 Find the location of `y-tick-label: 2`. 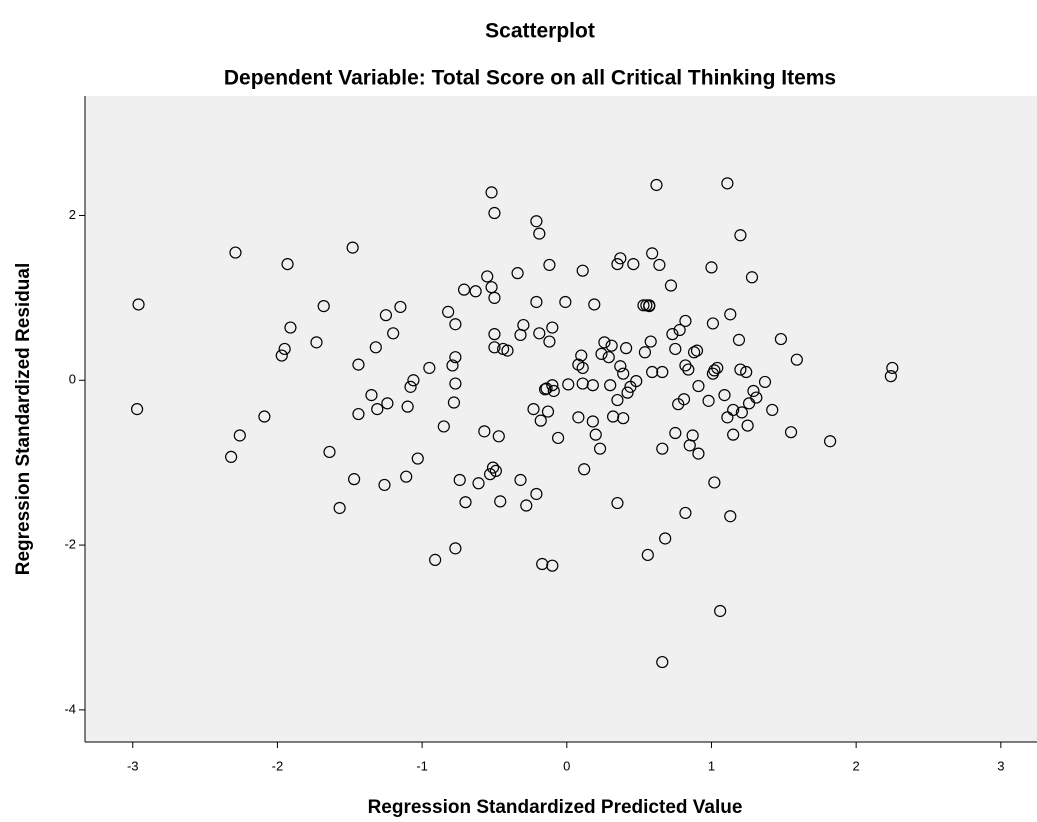

y-tick-label: 2 is located at coordinates (72, 214).